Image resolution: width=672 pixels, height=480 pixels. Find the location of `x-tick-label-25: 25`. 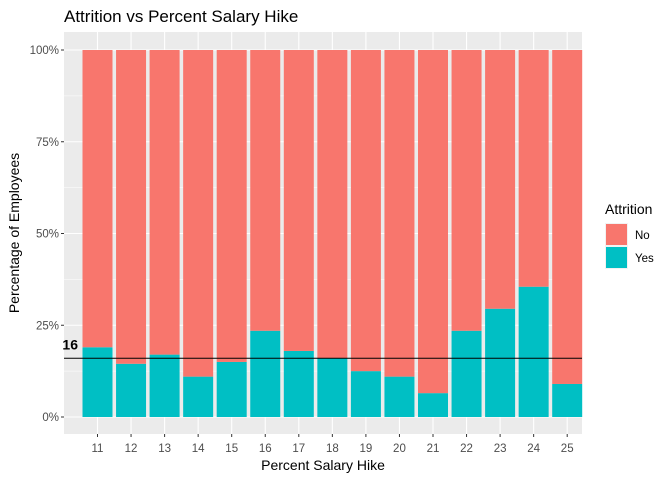

x-tick-label-25: 25 is located at coordinates (567, 449).